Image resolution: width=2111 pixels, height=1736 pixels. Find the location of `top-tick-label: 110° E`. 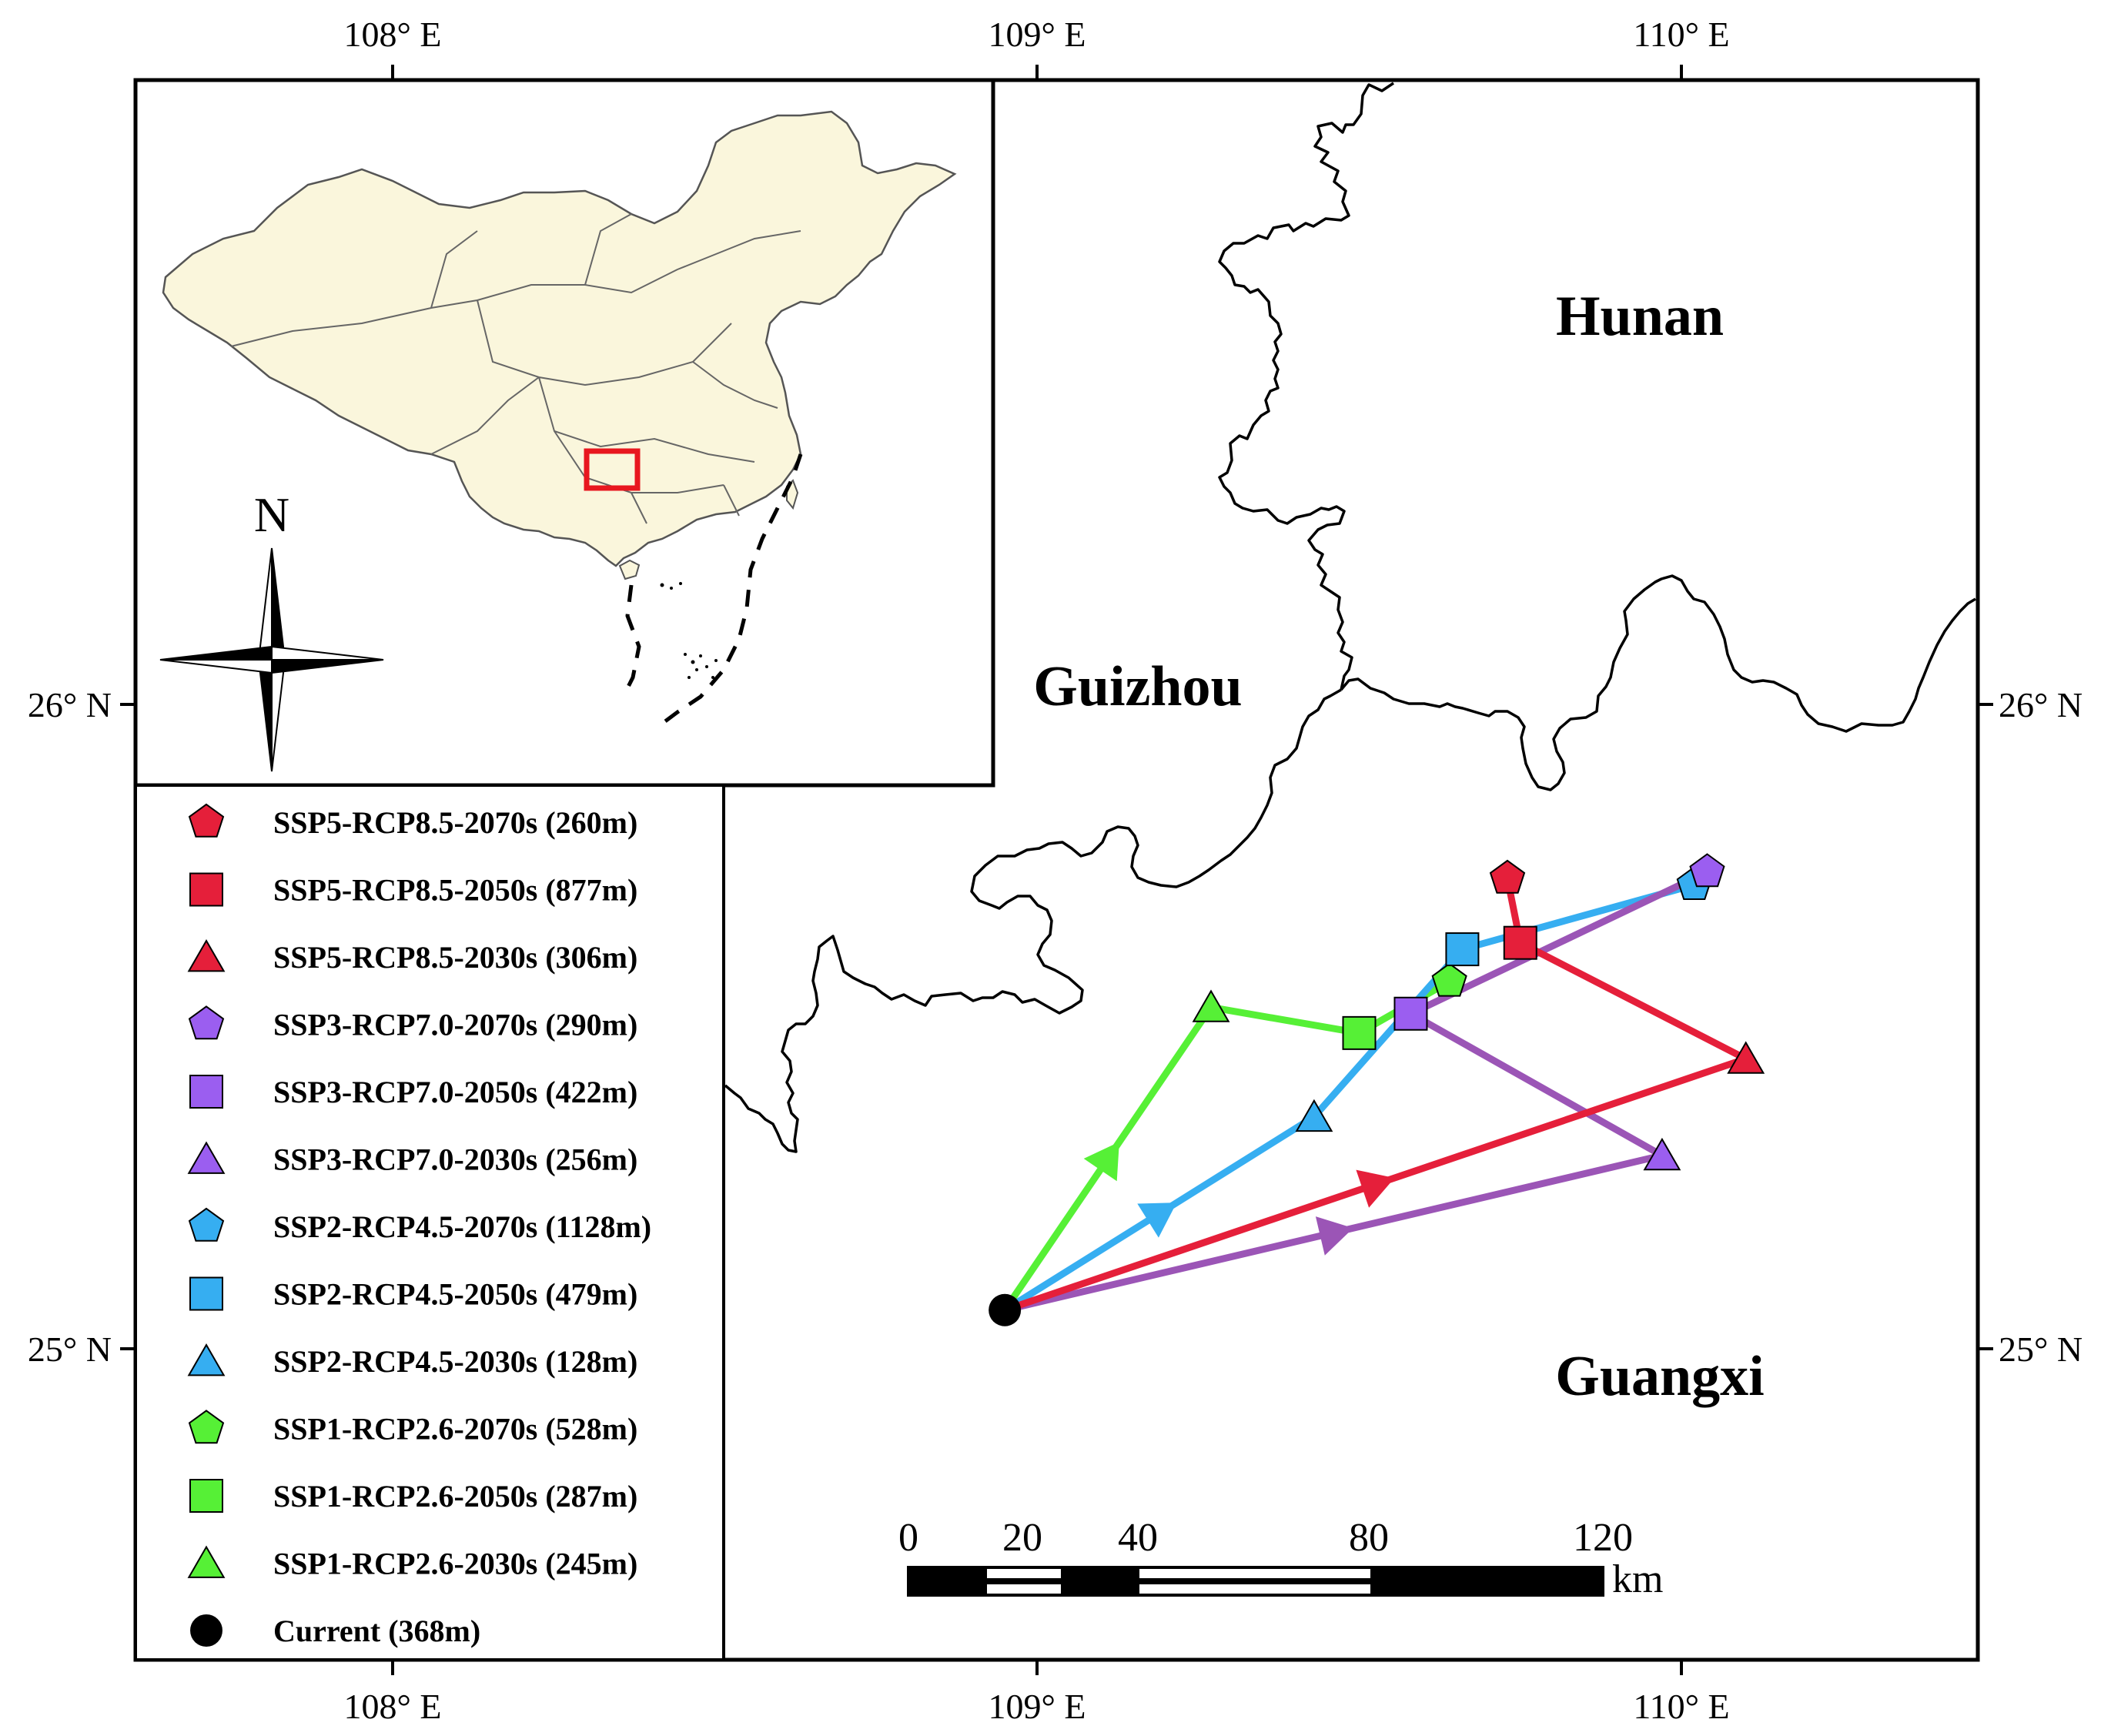

top-tick-label: 110° E is located at coordinates (1681, 34).